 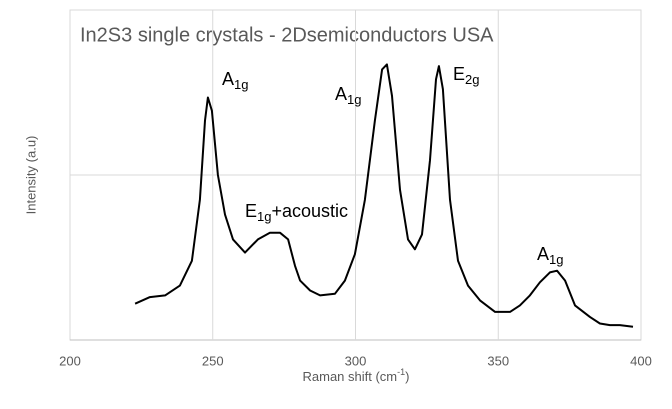 I want to click on annotation: E1g+acoustic, so click(x=296, y=213).